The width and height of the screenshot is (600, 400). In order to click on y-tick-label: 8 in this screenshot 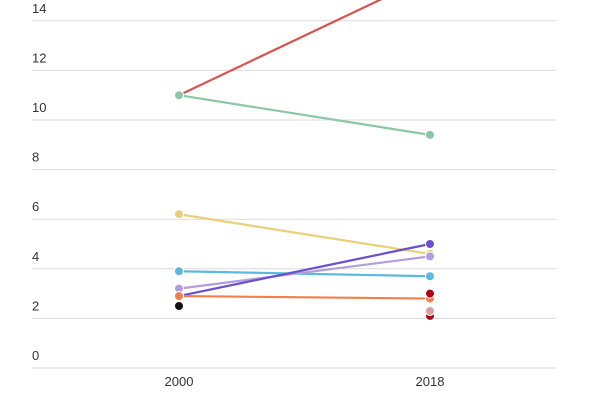, I will do `click(35, 157)`.